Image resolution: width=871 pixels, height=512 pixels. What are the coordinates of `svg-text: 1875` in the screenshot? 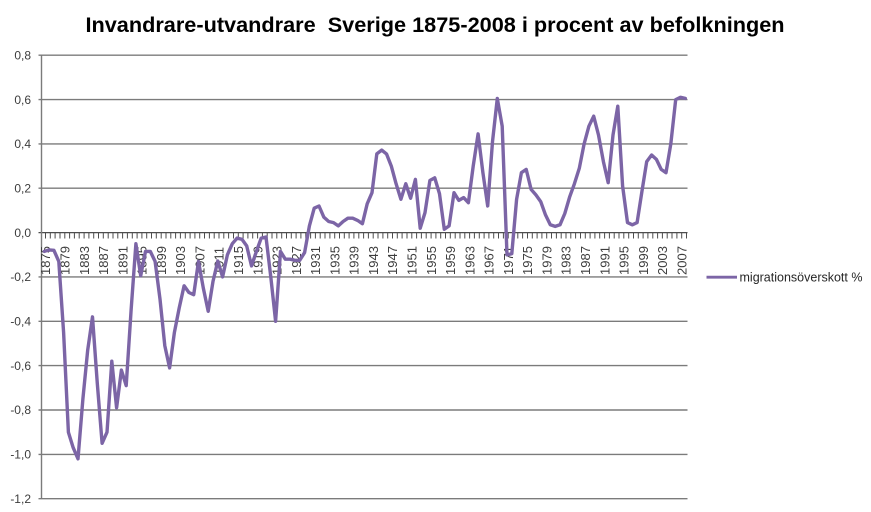 It's located at (45, 260).